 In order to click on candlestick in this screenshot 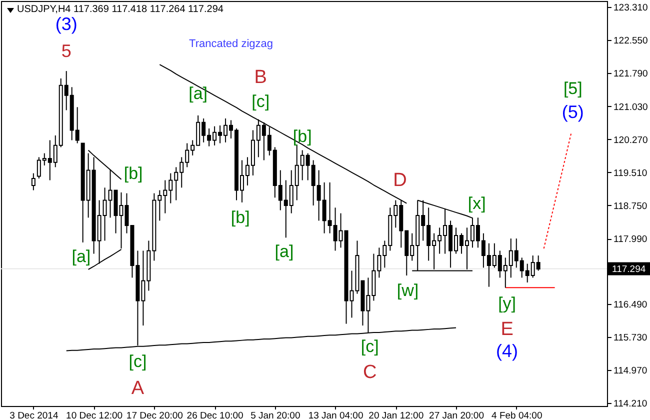, I will do `click(33, 181)`.